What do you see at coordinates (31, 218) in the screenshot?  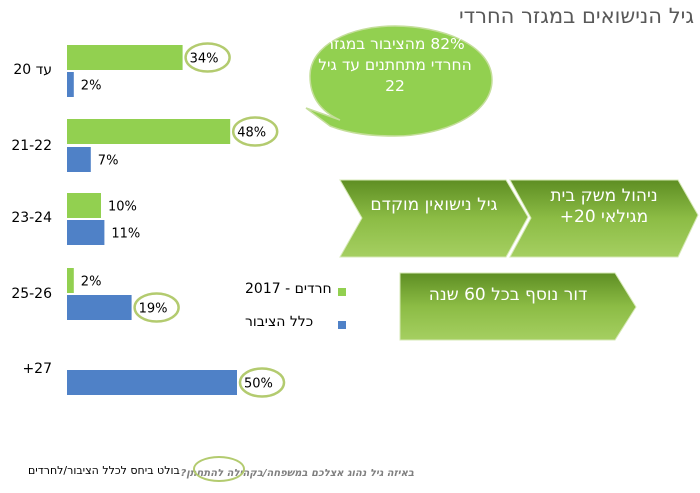 I see `category-label: 23-24` at bounding box center [31, 218].